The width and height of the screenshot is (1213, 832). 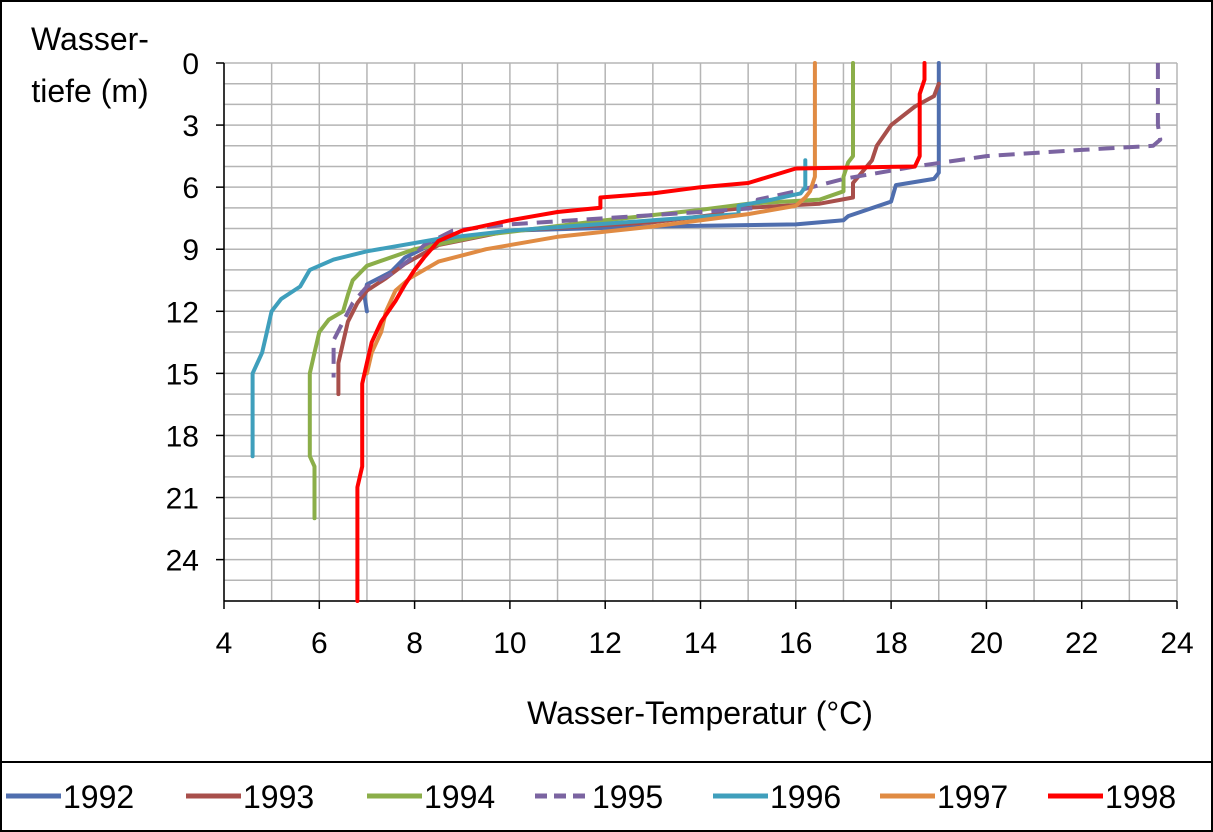 I want to click on x-tick-label: 4, so click(x=224, y=643).